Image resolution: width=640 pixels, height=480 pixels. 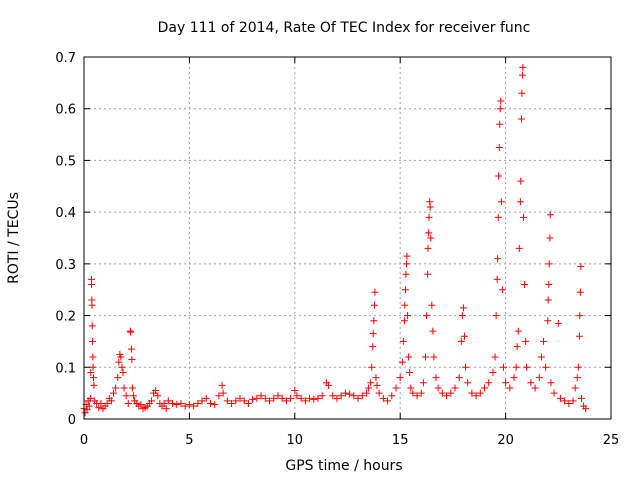 What do you see at coordinates (65, 317) in the screenshot?
I see `y-tick-label: 0.2` at bounding box center [65, 317].